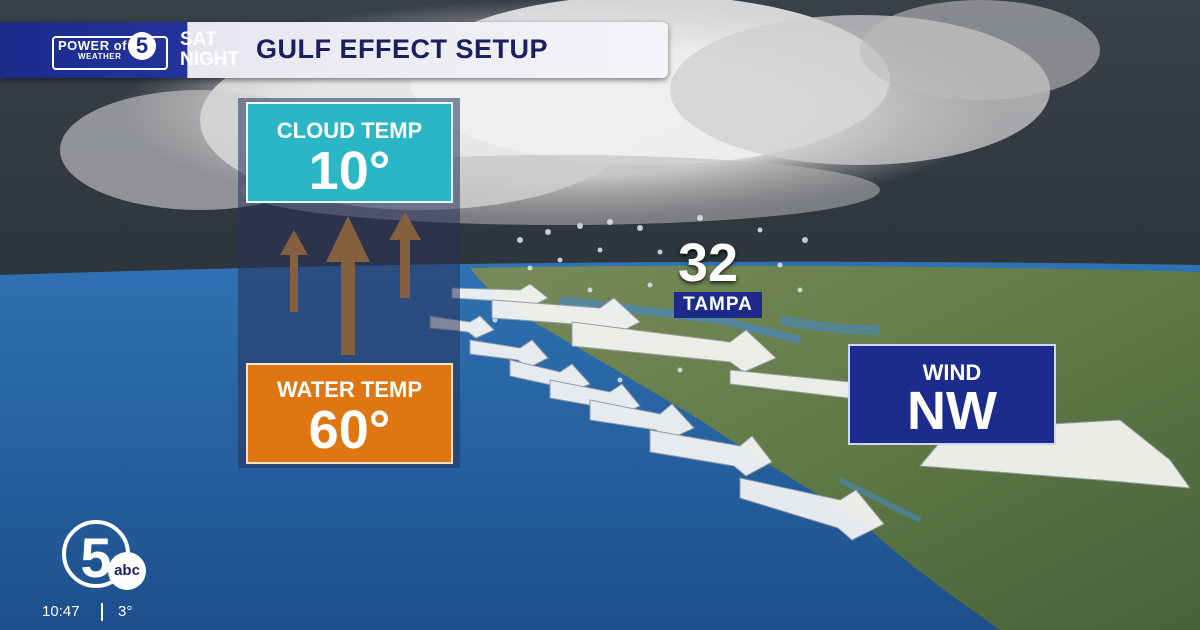 The image size is (1200, 630). What do you see at coordinates (349, 130) in the screenshot?
I see `cloud-temp-label: CLOUD TEMP` at bounding box center [349, 130].